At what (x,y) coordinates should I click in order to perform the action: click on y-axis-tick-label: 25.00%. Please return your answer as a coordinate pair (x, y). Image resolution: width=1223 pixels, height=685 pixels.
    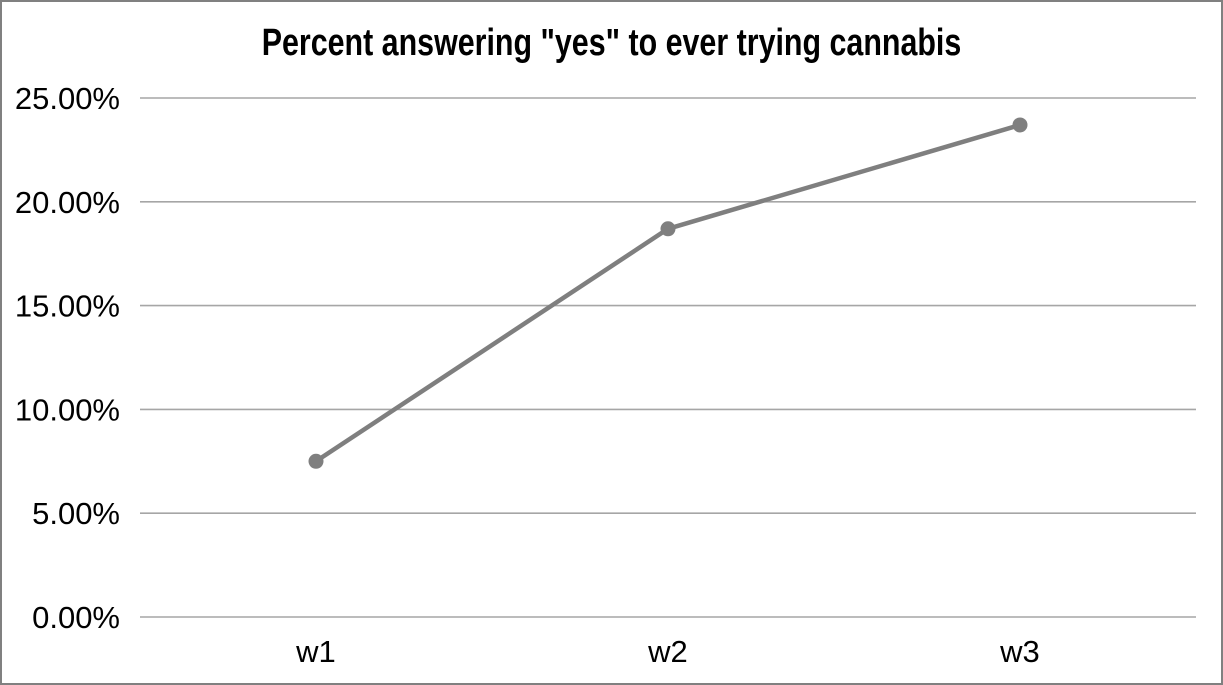
    Looking at the image, I should click on (67, 98).